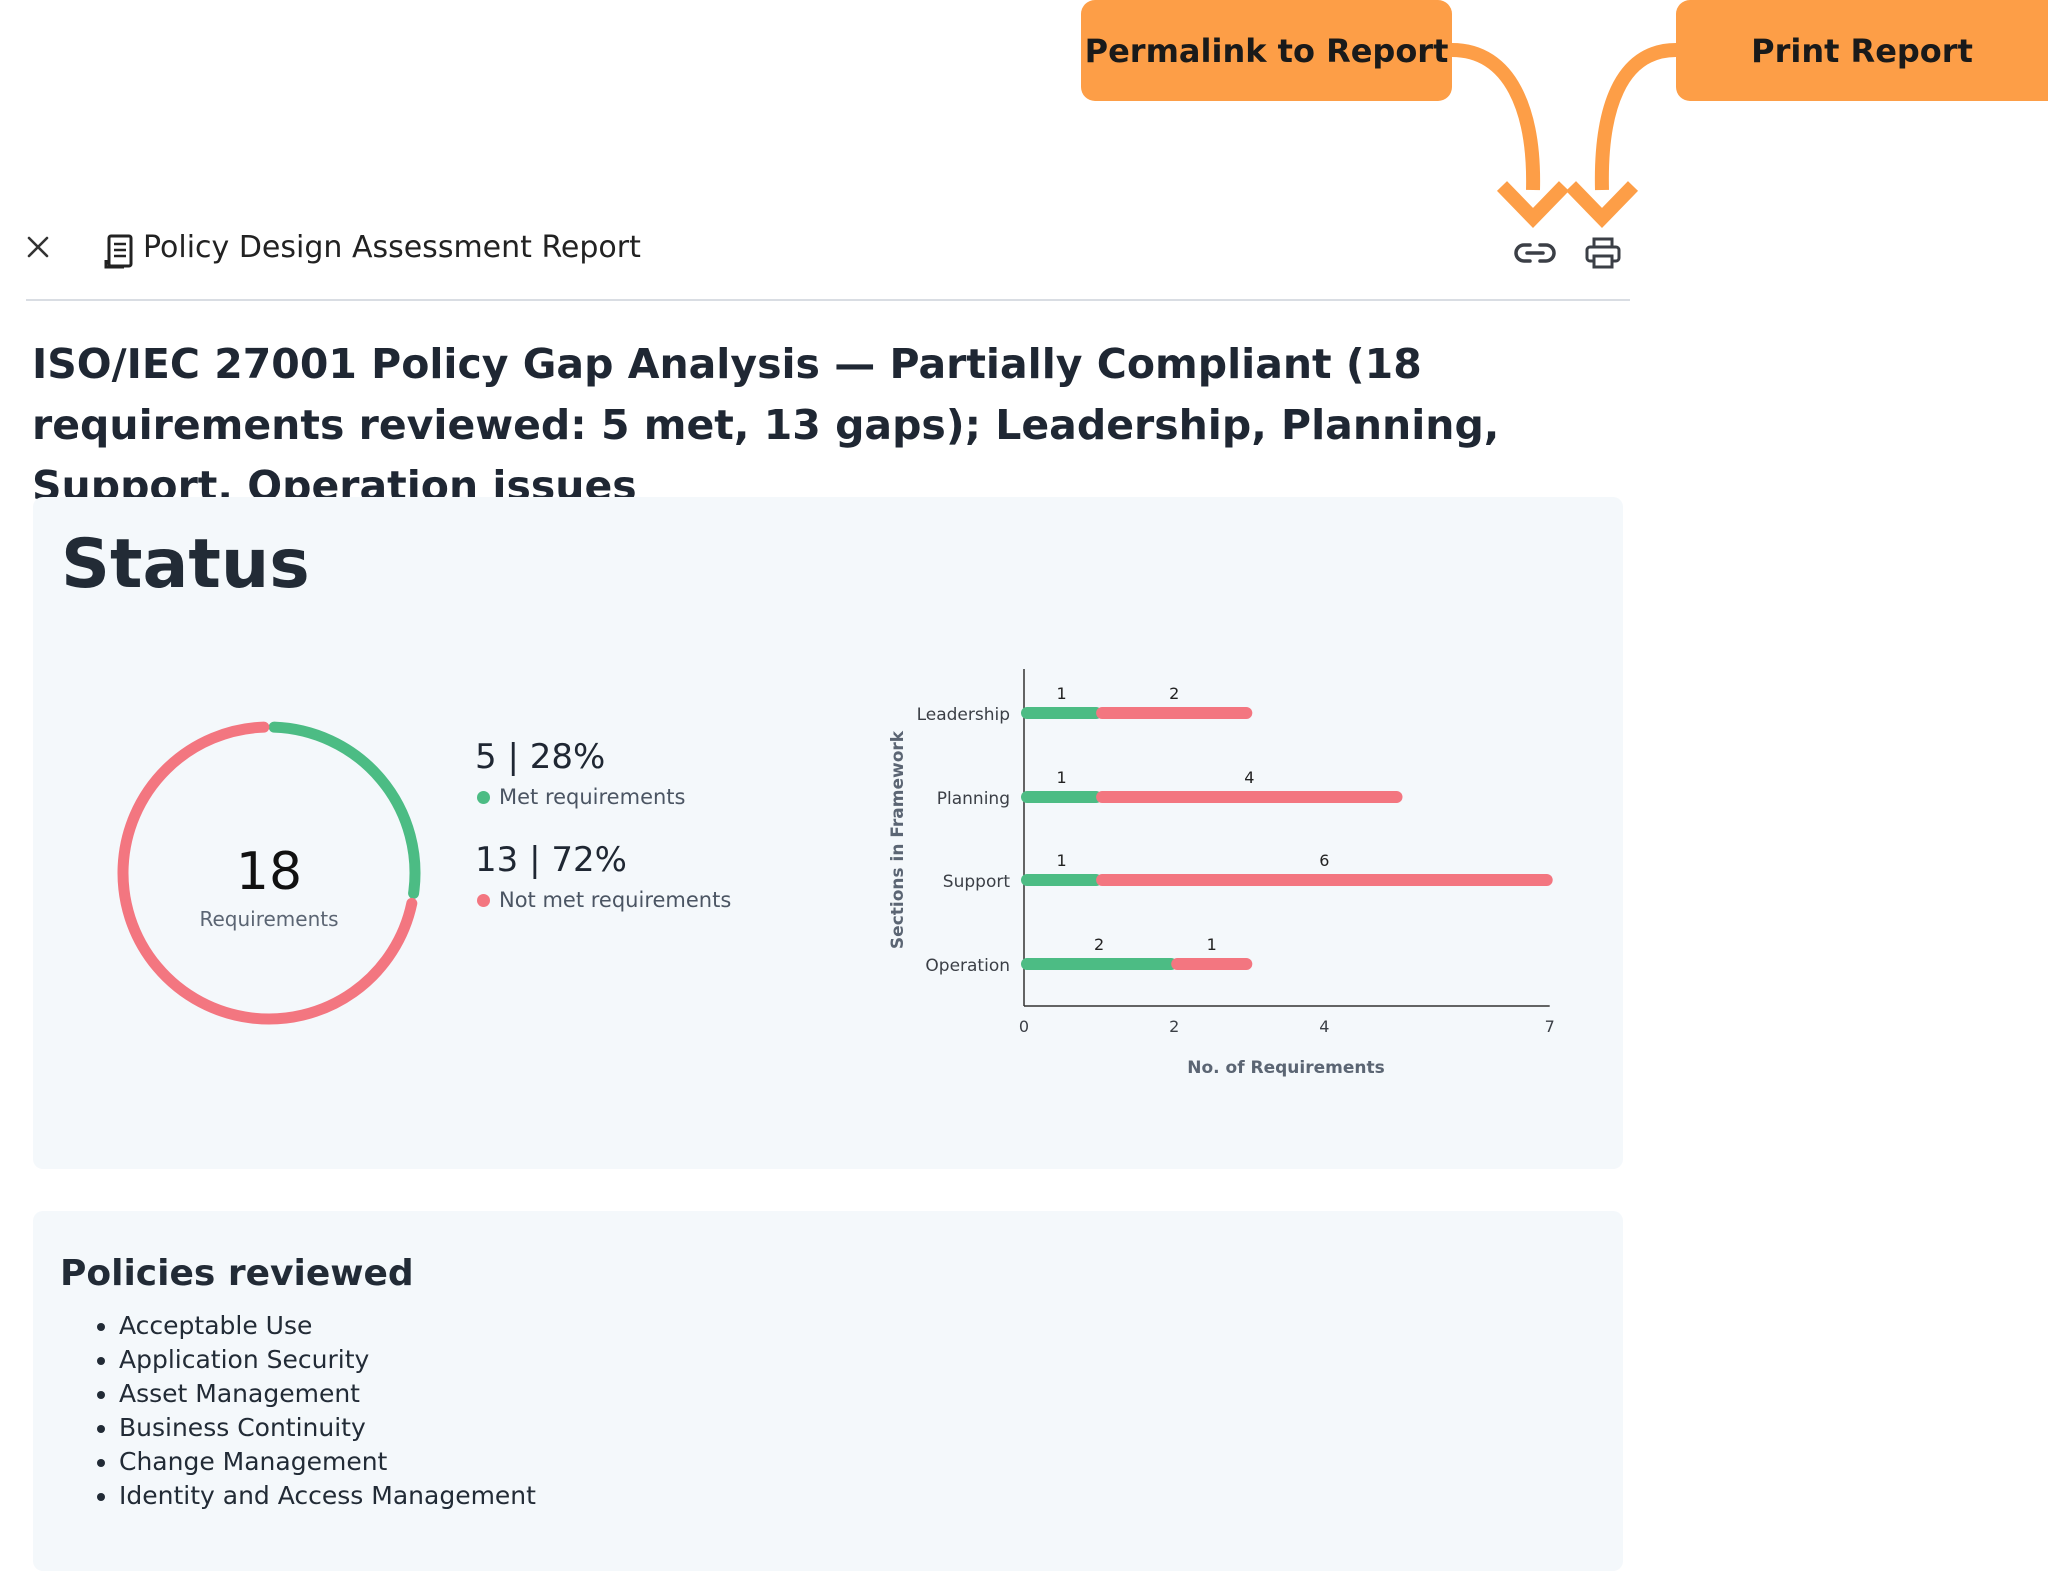  What do you see at coordinates (1550, 1026) in the screenshot?
I see `x-tick-label: 7` at bounding box center [1550, 1026].